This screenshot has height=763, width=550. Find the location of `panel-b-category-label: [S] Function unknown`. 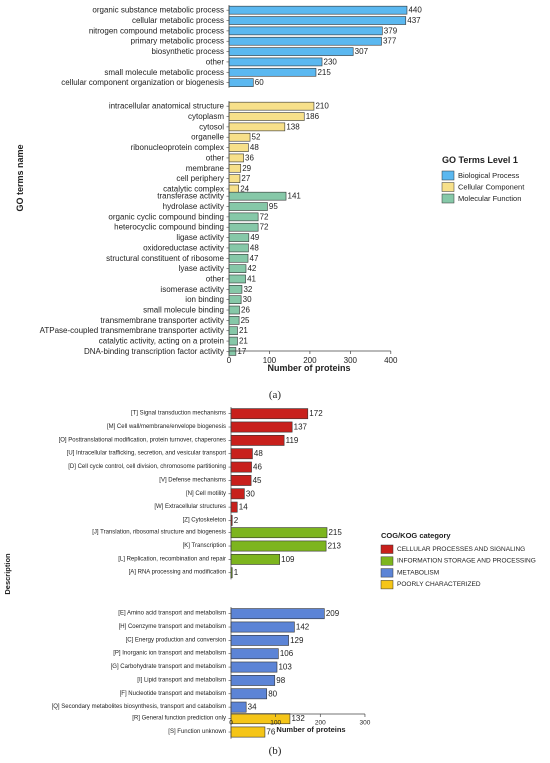

panel-b-category-label: [S] Function unknown is located at coordinates (197, 732).